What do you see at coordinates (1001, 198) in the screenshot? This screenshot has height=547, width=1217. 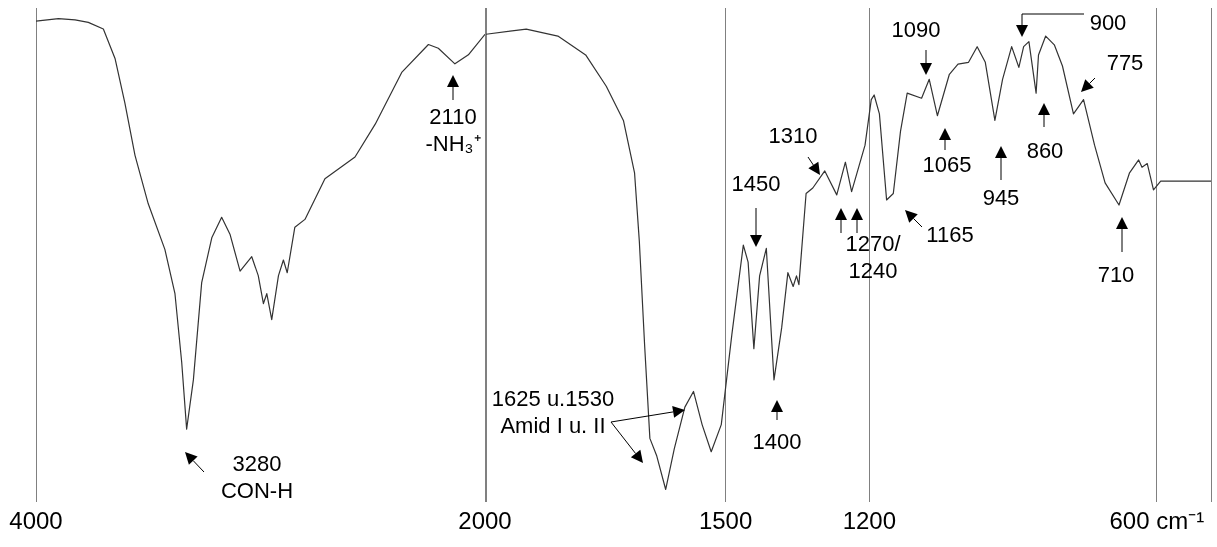 I see `annotation: 945` at bounding box center [1001, 198].